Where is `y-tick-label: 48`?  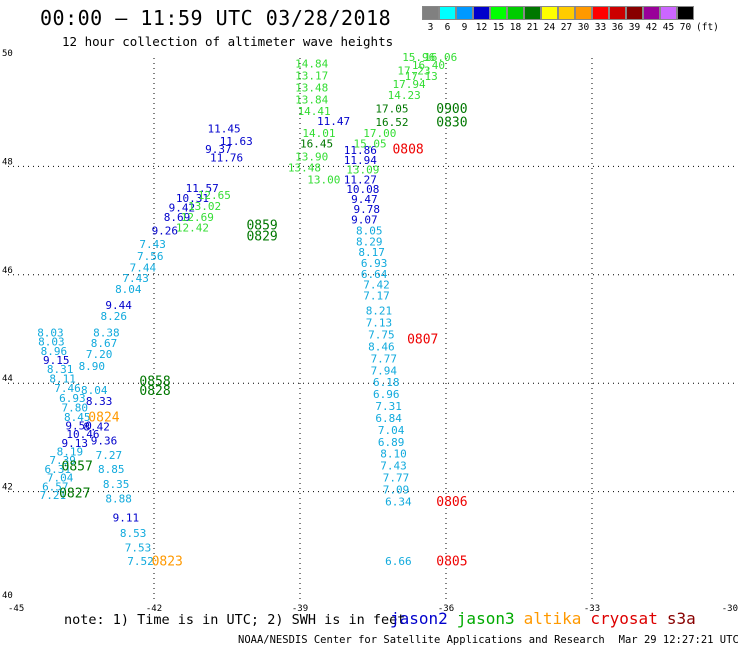
y-tick-label: 48 is located at coordinates (7, 162).